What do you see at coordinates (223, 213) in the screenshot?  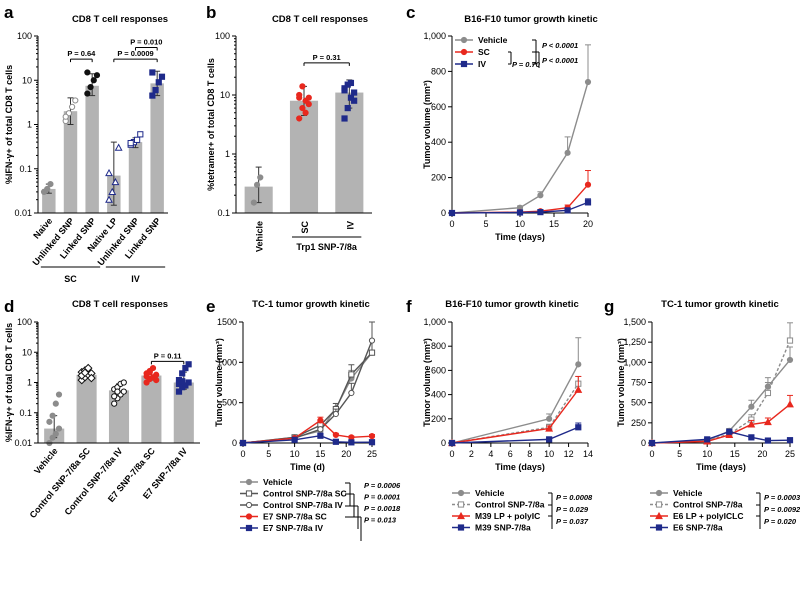 I see `y-tick-label: 0.1` at bounding box center [223, 213].